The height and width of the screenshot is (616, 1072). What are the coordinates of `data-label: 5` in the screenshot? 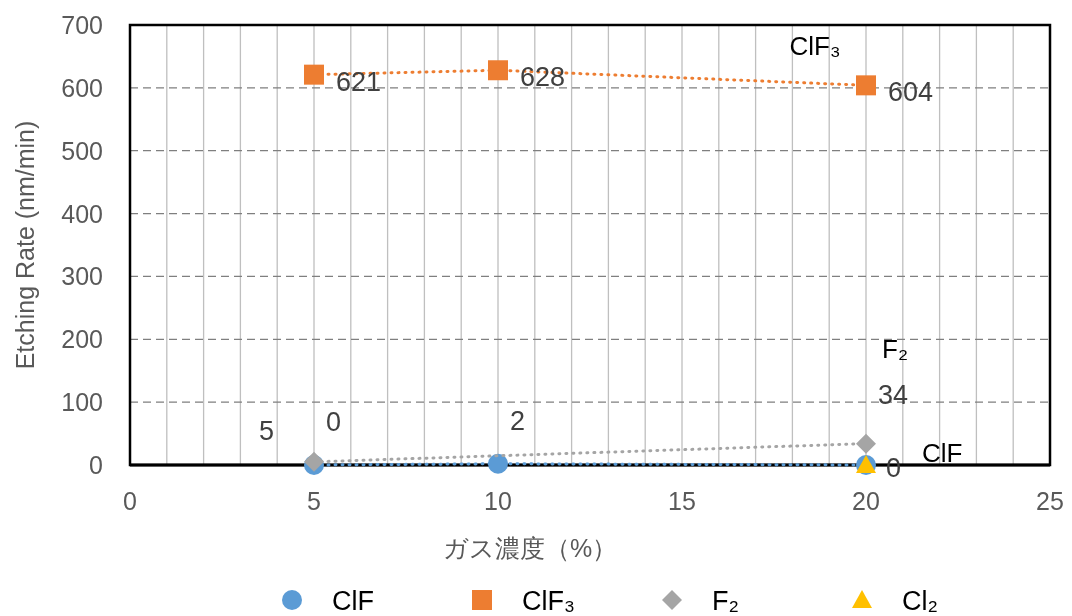 It's located at (266, 430).